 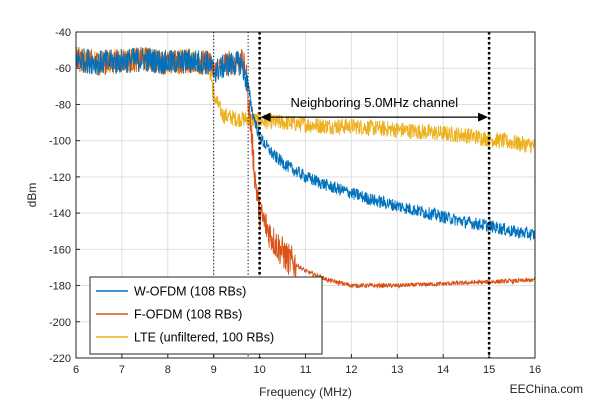 What do you see at coordinates (63, 33) in the screenshot?
I see `y-tick-label: -40` at bounding box center [63, 33].